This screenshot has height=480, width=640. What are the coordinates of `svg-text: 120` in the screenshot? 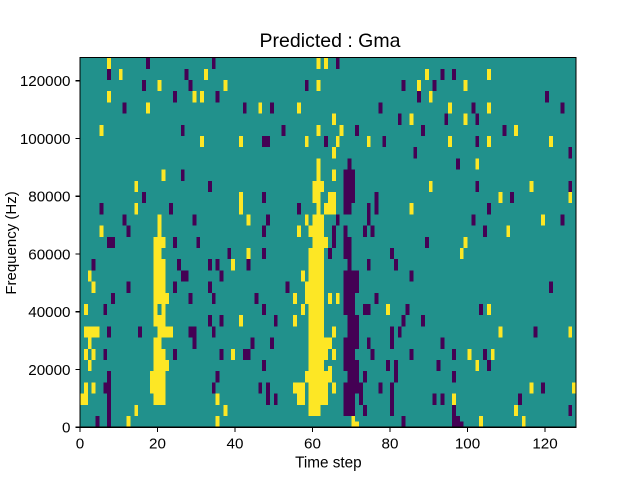 It's located at (544, 444).